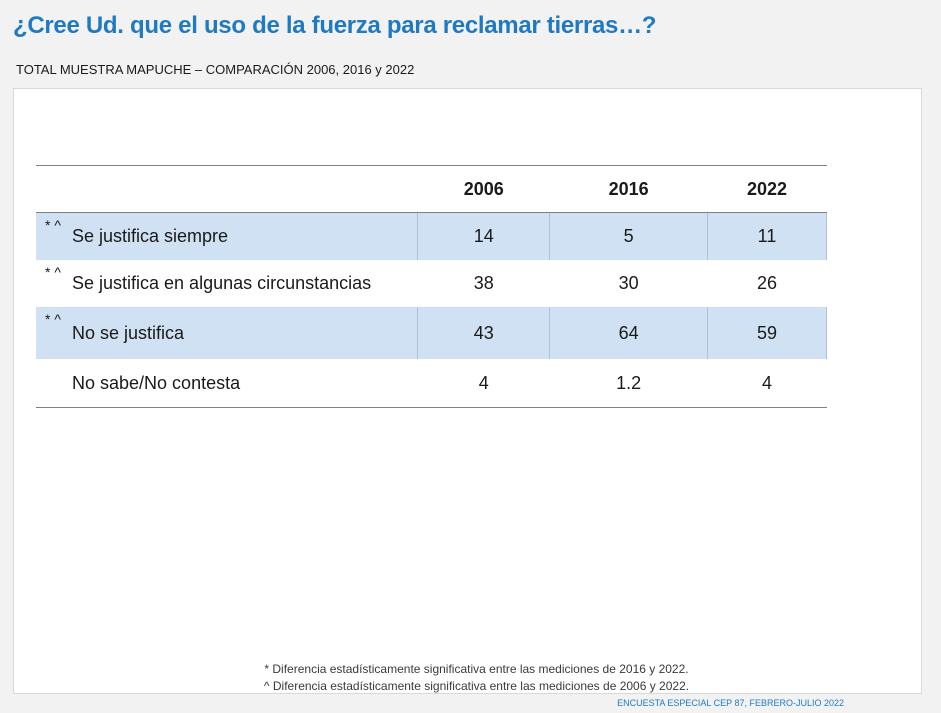  I want to click on header-2022: 2022, so click(767, 189).